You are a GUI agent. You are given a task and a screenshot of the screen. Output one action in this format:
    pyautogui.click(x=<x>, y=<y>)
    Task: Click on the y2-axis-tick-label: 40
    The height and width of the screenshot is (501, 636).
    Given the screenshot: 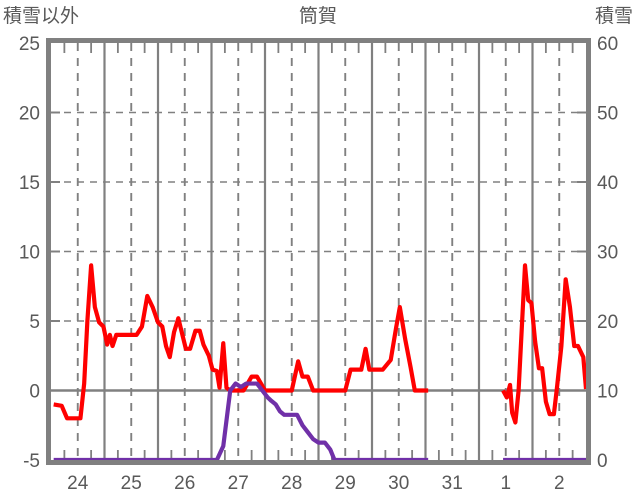 What is the action you would take?
    pyautogui.click(x=607, y=183)
    